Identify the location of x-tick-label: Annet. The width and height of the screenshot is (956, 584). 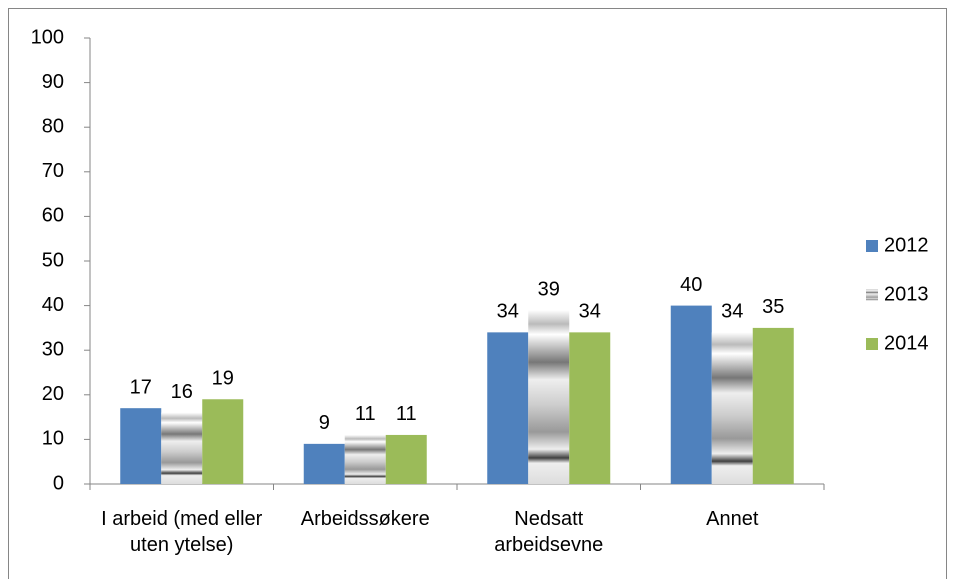
(732, 519).